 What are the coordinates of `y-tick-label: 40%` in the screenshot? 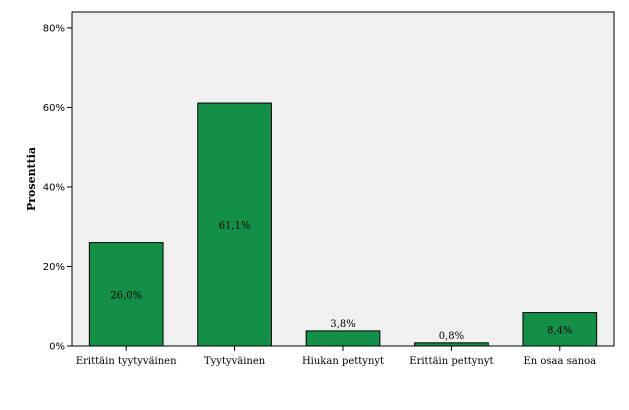 It's located at (54, 187).